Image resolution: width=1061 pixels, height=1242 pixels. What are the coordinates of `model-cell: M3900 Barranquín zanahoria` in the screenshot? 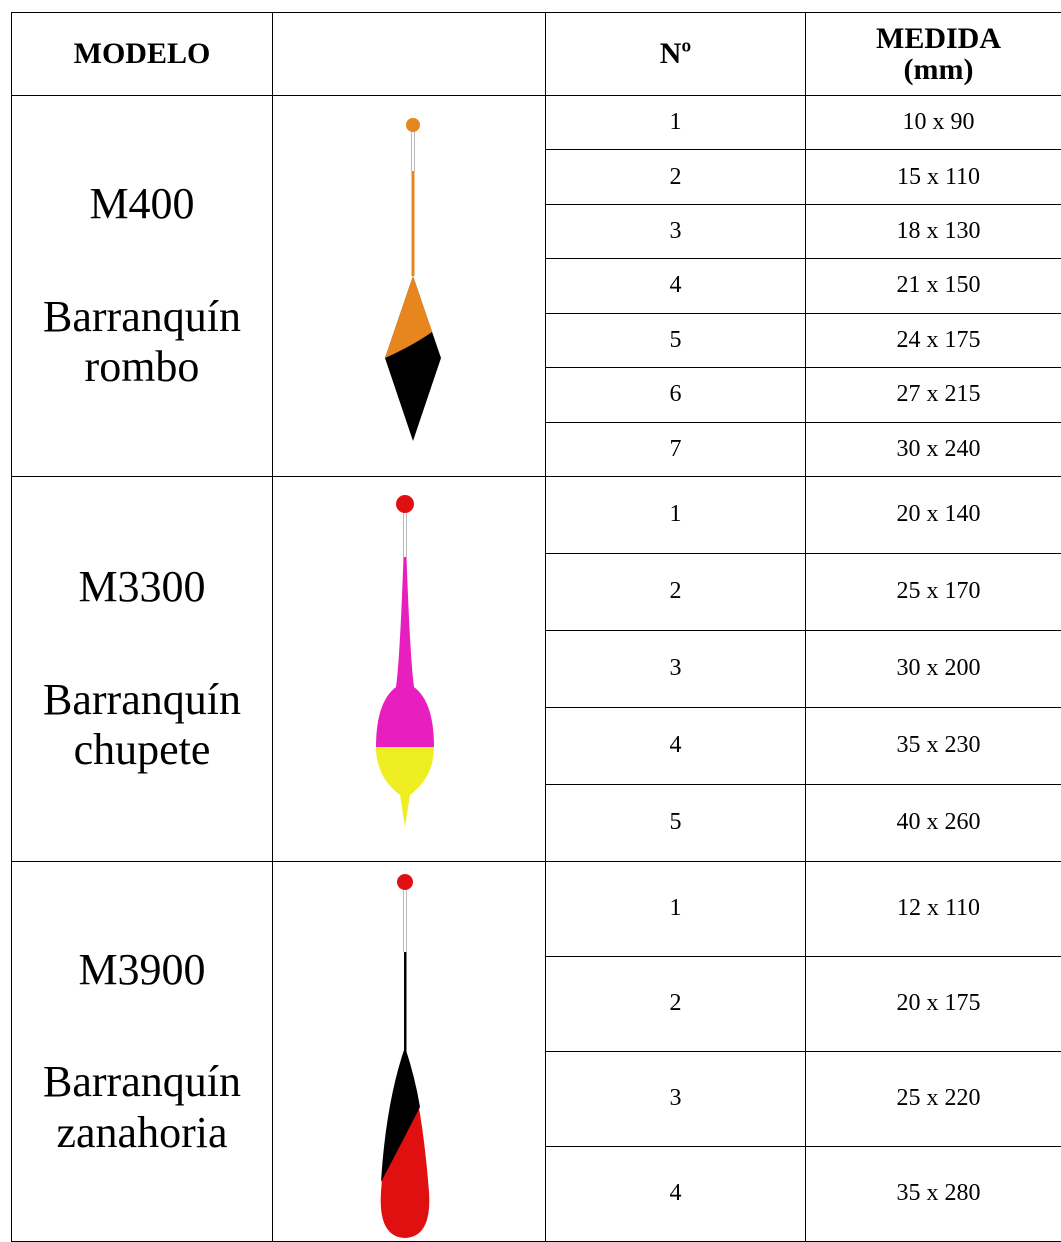 It's located at (142, 1051).